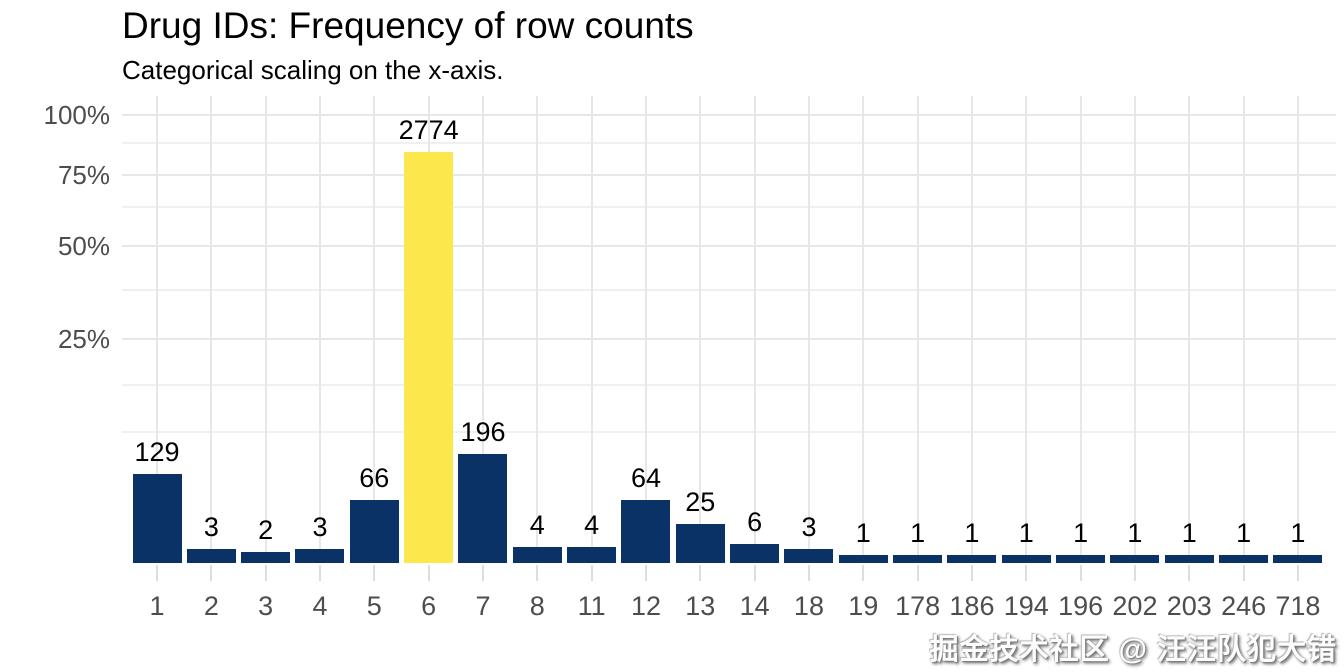  What do you see at coordinates (700, 606) in the screenshot?
I see `x-axis-tick-label-13: 13` at bounding box center [700, 606].